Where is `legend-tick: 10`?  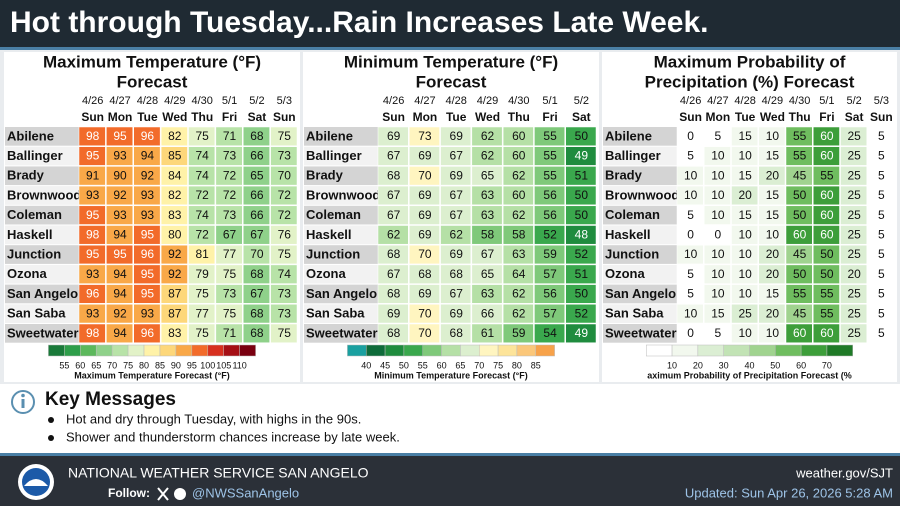
legend-tick: 10 is located at coordinates (672, 365).